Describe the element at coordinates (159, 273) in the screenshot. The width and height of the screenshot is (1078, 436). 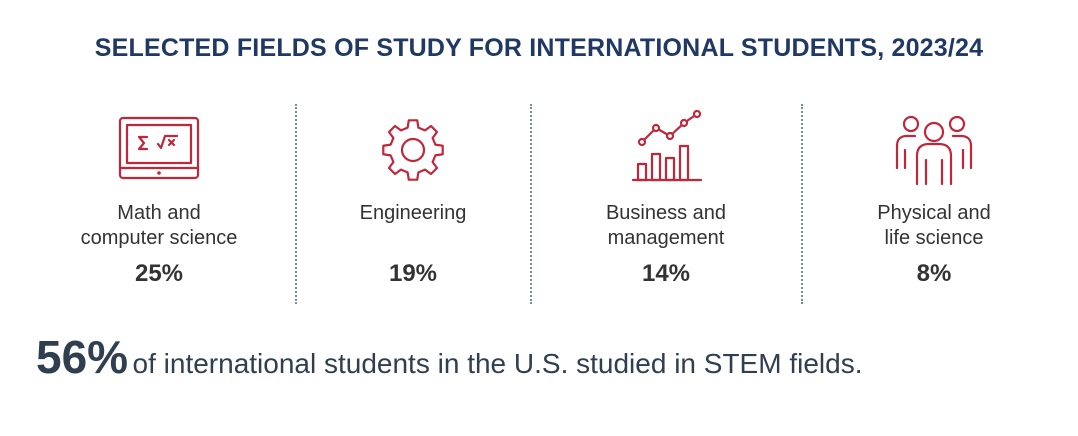
I see `field-value: 25%` at that location.